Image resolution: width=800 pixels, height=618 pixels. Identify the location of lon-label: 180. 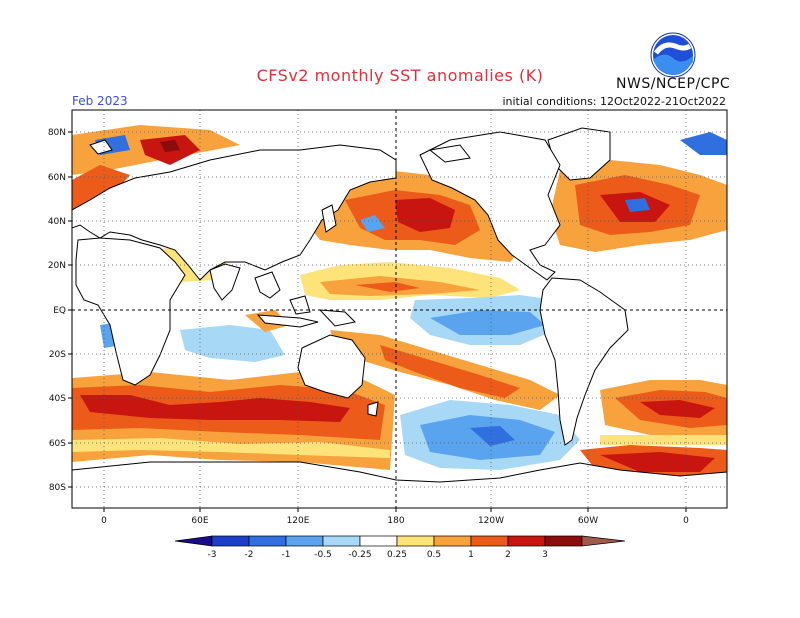
(395, 521).